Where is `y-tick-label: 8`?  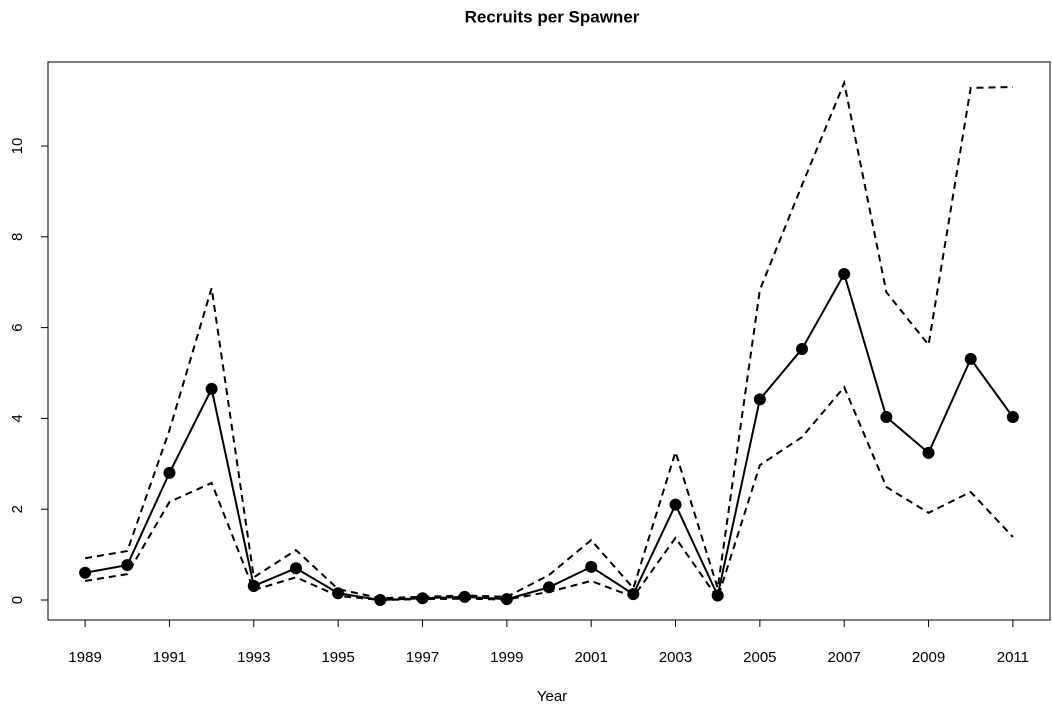 y-tick-label: 8 is located at coordinates (17, 237).